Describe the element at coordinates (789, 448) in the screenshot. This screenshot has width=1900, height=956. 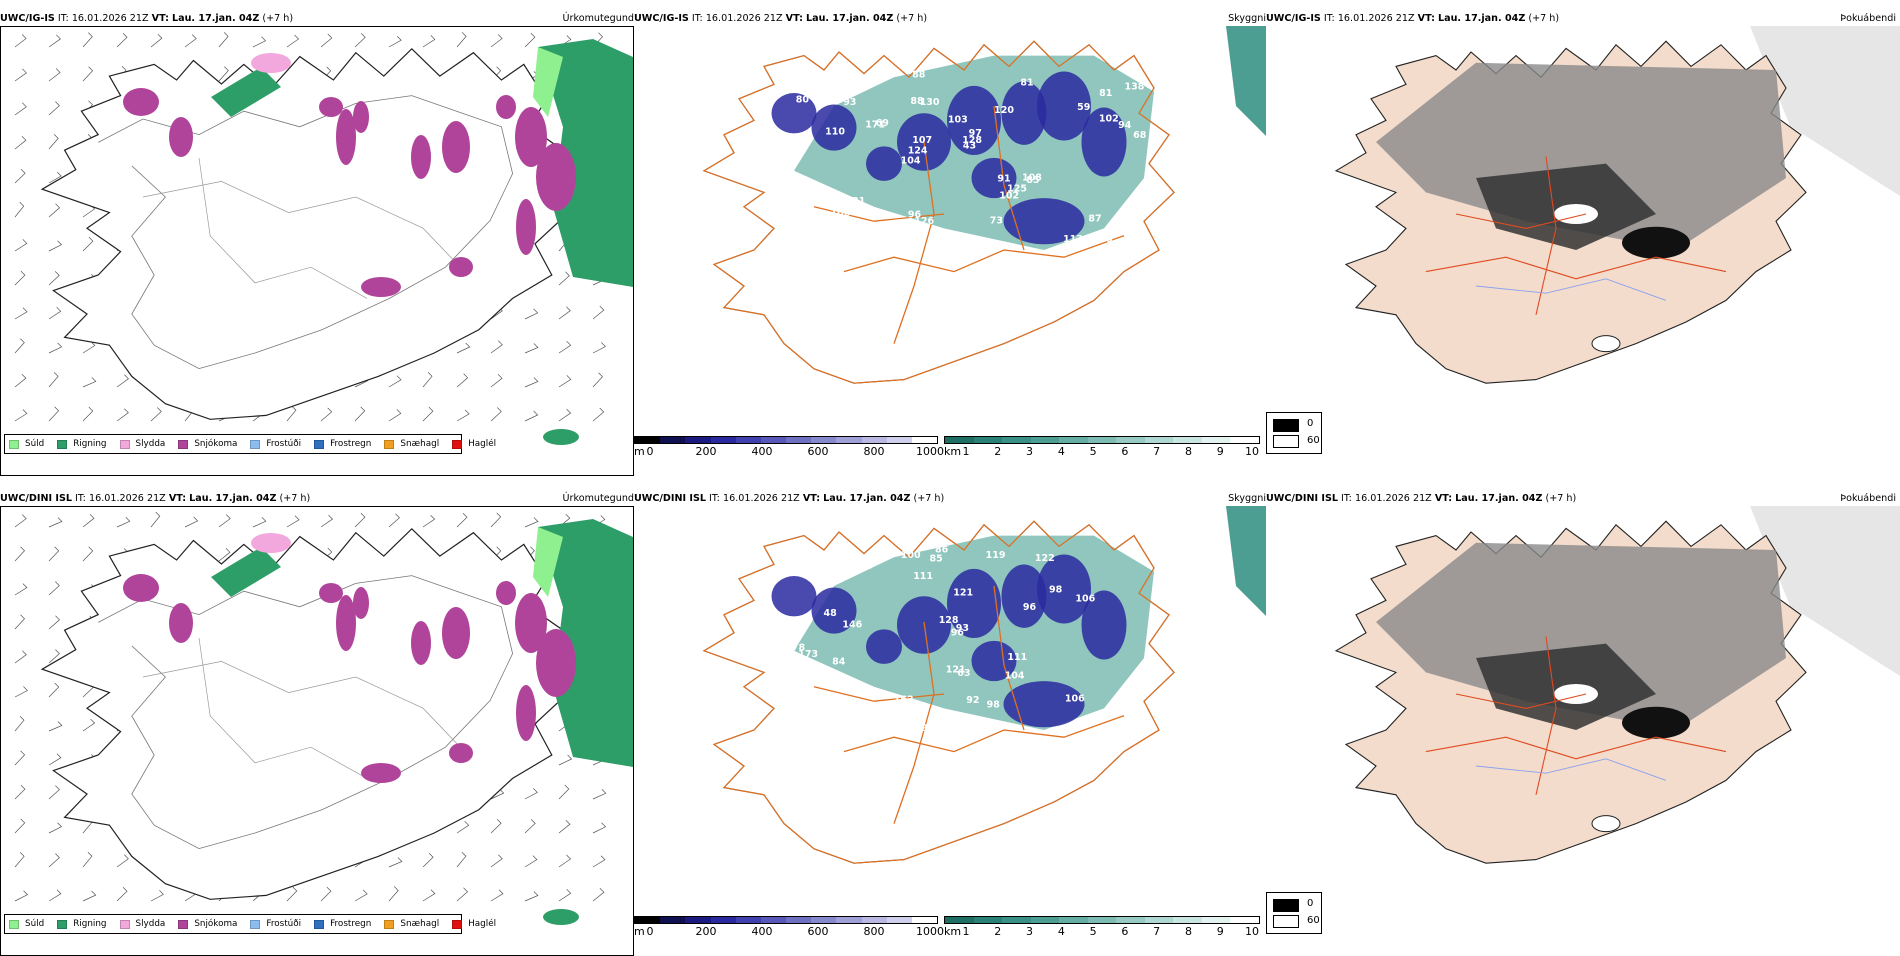
I see `ceiling-colorbar: m 0 200 400 600 800 1000` at that location.